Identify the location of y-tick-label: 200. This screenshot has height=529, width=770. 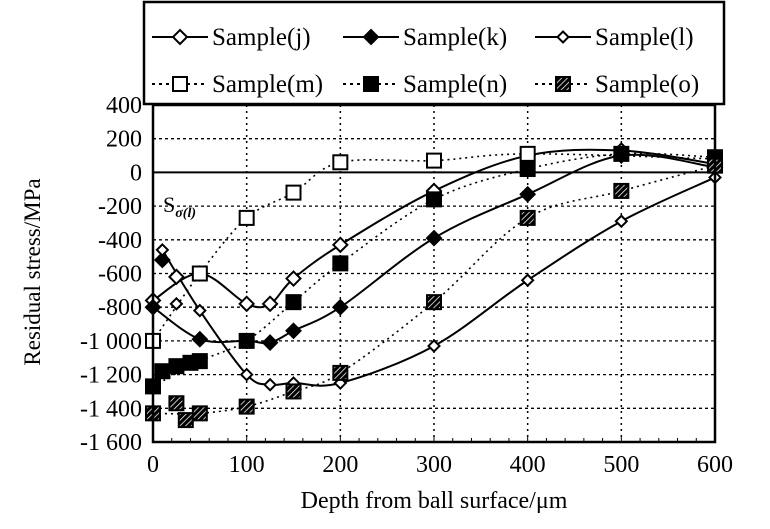
(124, 140).